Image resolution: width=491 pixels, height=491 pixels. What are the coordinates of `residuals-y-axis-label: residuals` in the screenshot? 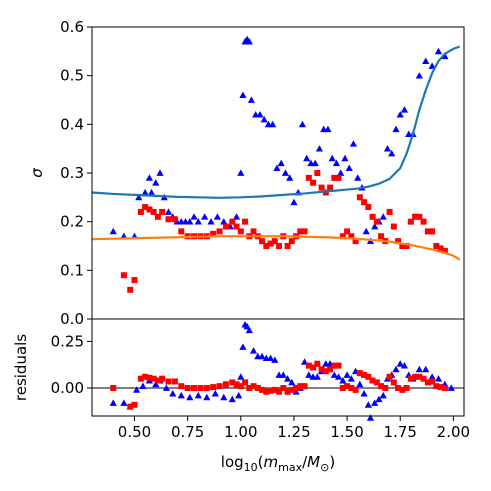 It's located at (21, 367).